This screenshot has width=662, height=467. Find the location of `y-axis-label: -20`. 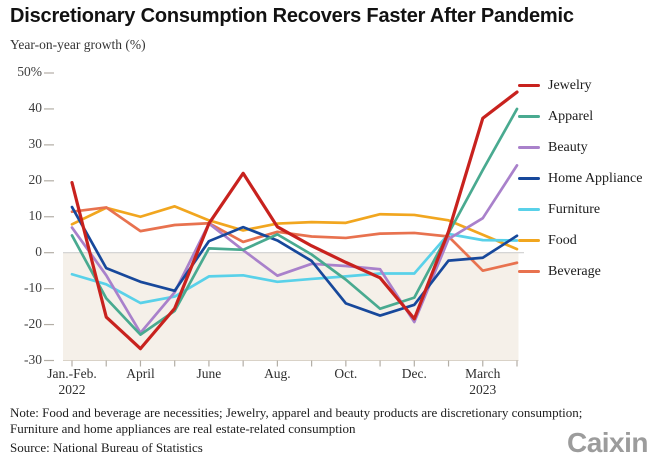

y-axis-label: -20 is located at coordinates (33, 323).